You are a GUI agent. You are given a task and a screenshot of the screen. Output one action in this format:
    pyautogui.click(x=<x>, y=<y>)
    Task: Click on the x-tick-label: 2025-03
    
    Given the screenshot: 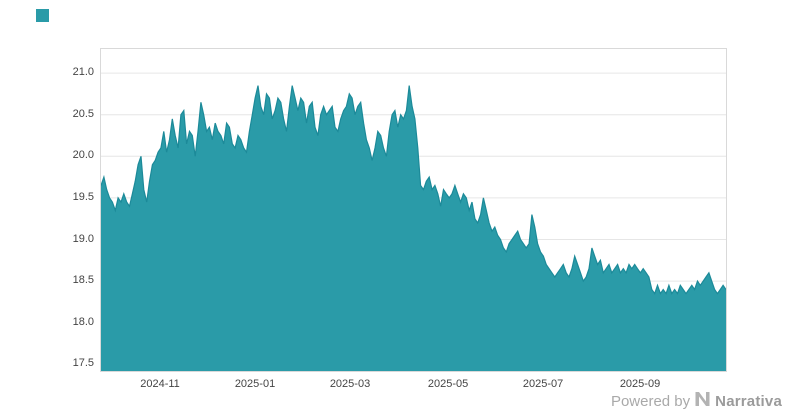 What is the action you would take?
    pyautogui.click(x=350, y=384)
    